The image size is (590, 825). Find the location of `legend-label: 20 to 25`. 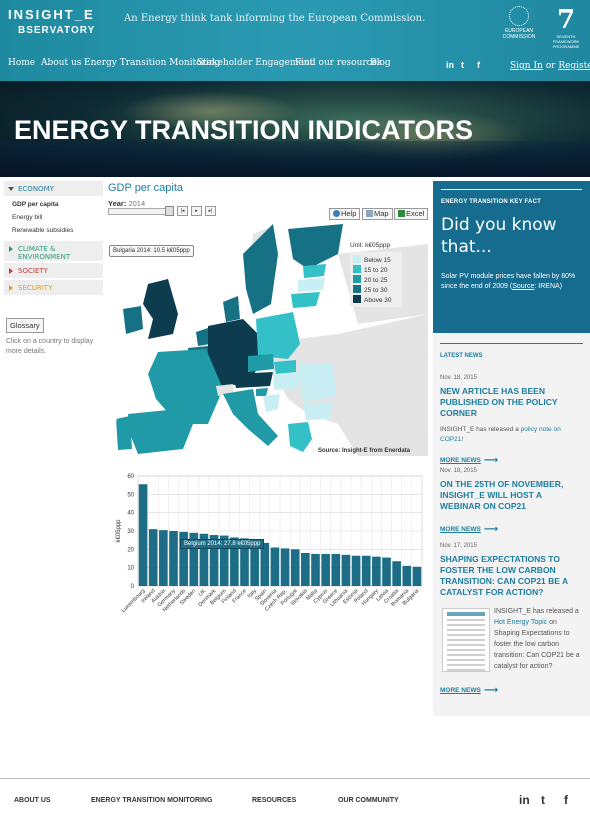

legend-label: 20 to 25 is located at coordinates (376, 280).